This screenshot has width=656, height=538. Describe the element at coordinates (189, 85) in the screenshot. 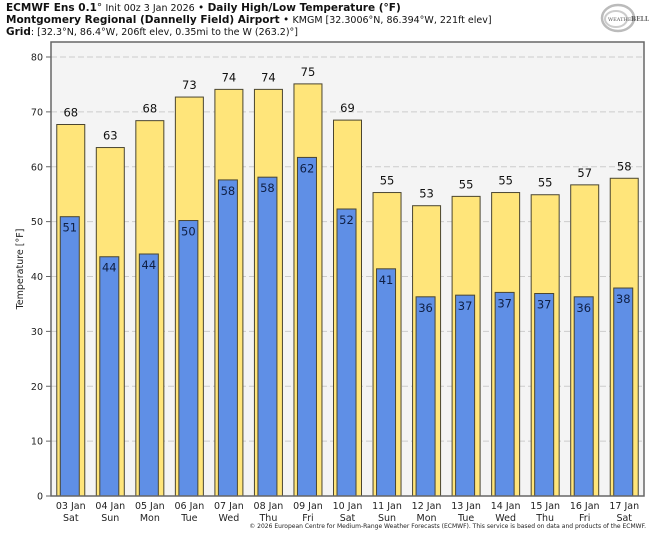

I see `high-value-label: 73` at that location.